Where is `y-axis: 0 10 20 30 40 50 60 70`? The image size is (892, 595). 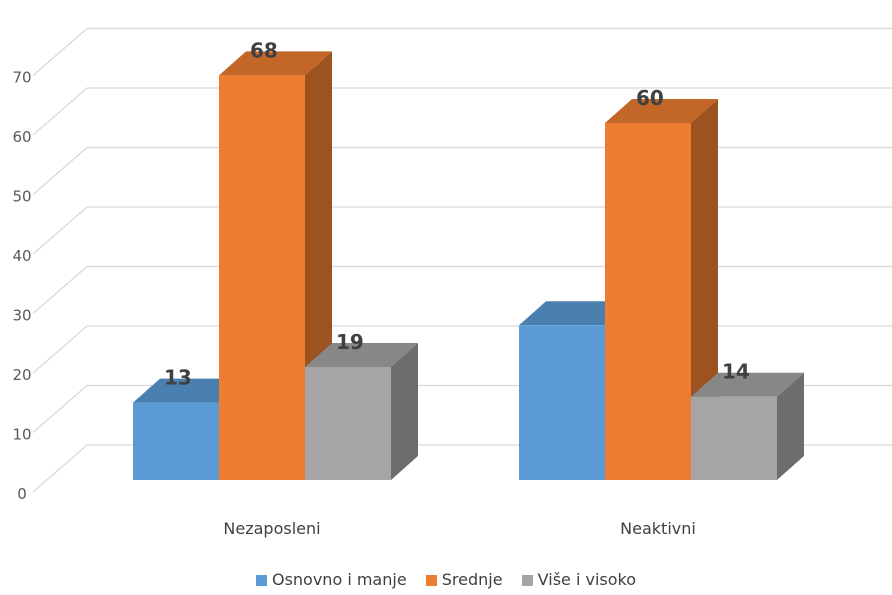
y-axis: 0 10 20 30 40 50 60 70 is located at coordinates (21, 286).